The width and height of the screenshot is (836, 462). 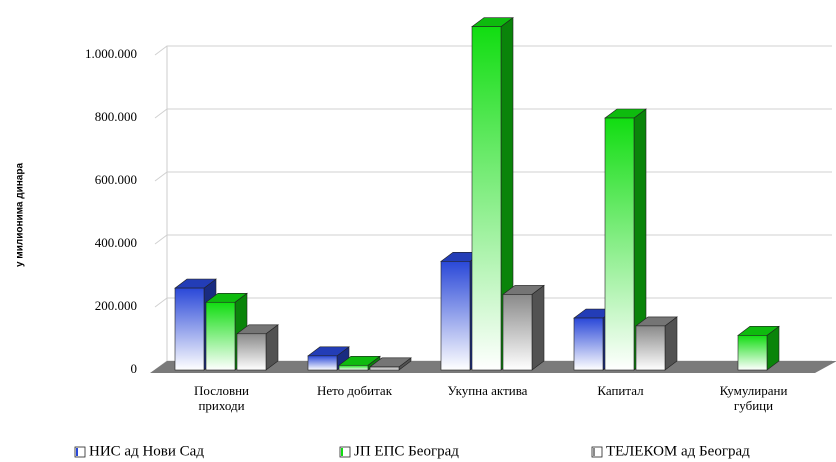 What do you see at coordinates (146, 451) in the screenshot?
I see `legend-label: НИС ад Нови Сад` at bounding box center [146, 451].